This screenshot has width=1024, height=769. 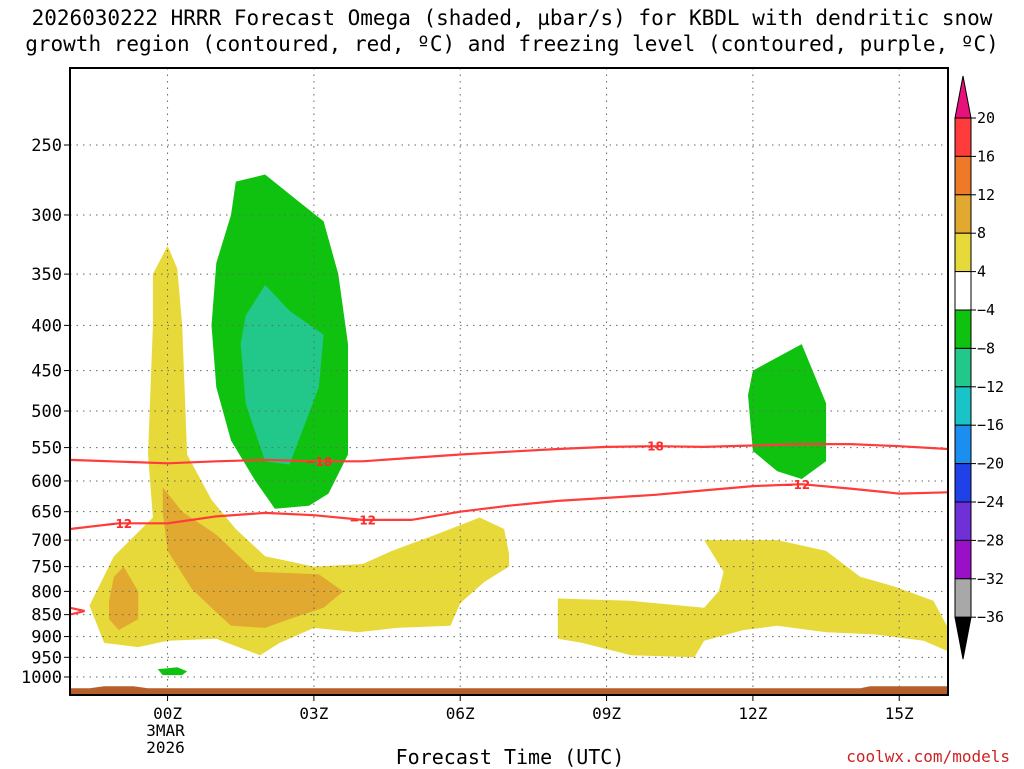 I want to click on omega-region-teal-upper, so click(x=282, y=374).